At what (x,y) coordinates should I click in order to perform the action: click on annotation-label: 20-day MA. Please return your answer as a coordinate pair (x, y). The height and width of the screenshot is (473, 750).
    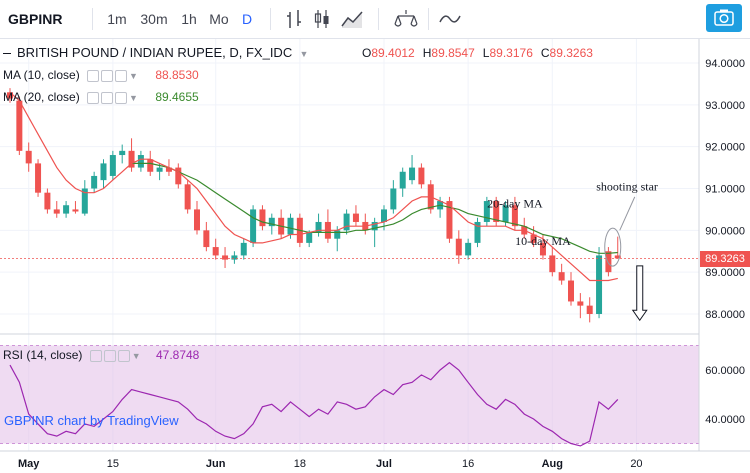
    Looking at the image, I should click on (515, 203).